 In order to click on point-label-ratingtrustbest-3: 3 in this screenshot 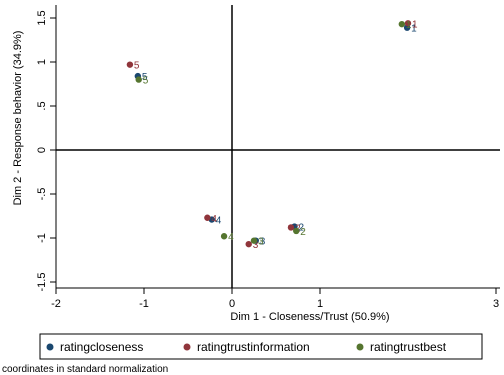, I will do `click(261, 242)`.